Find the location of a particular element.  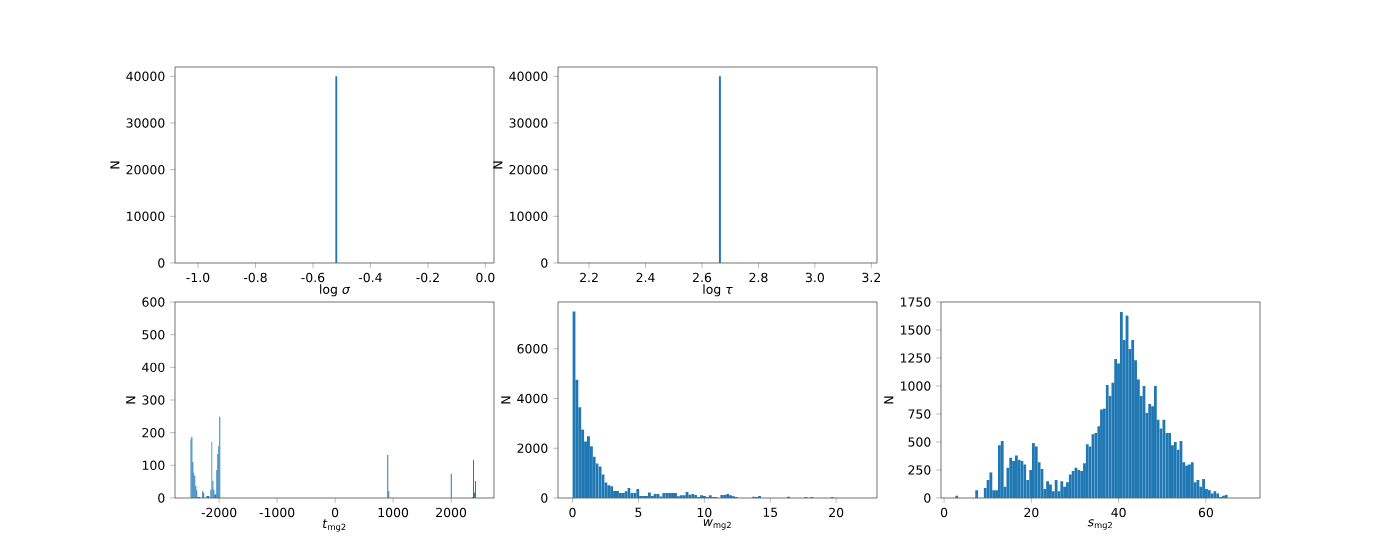

y-tick-label: 1500 is located at coordinates (915, 330).